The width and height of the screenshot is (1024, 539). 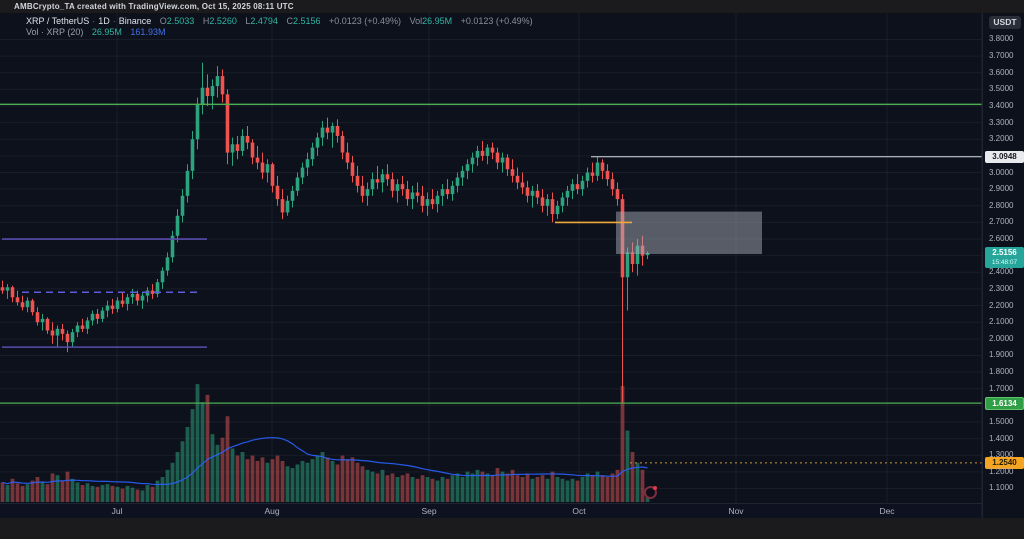 What do you see at coordinates (437, 21) in the screenshot?
I see `vol-inline-value: 26.95M` at bounding box center [437, 21].